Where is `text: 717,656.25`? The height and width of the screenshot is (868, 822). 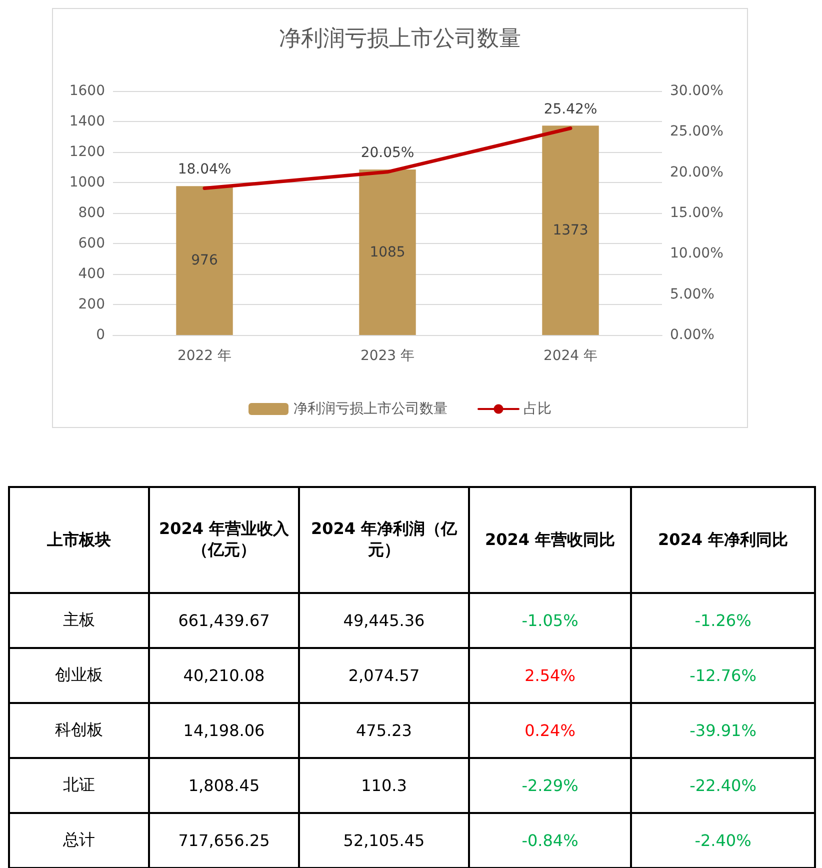 text: 717,656.25 is located at coordinates (224, 840).